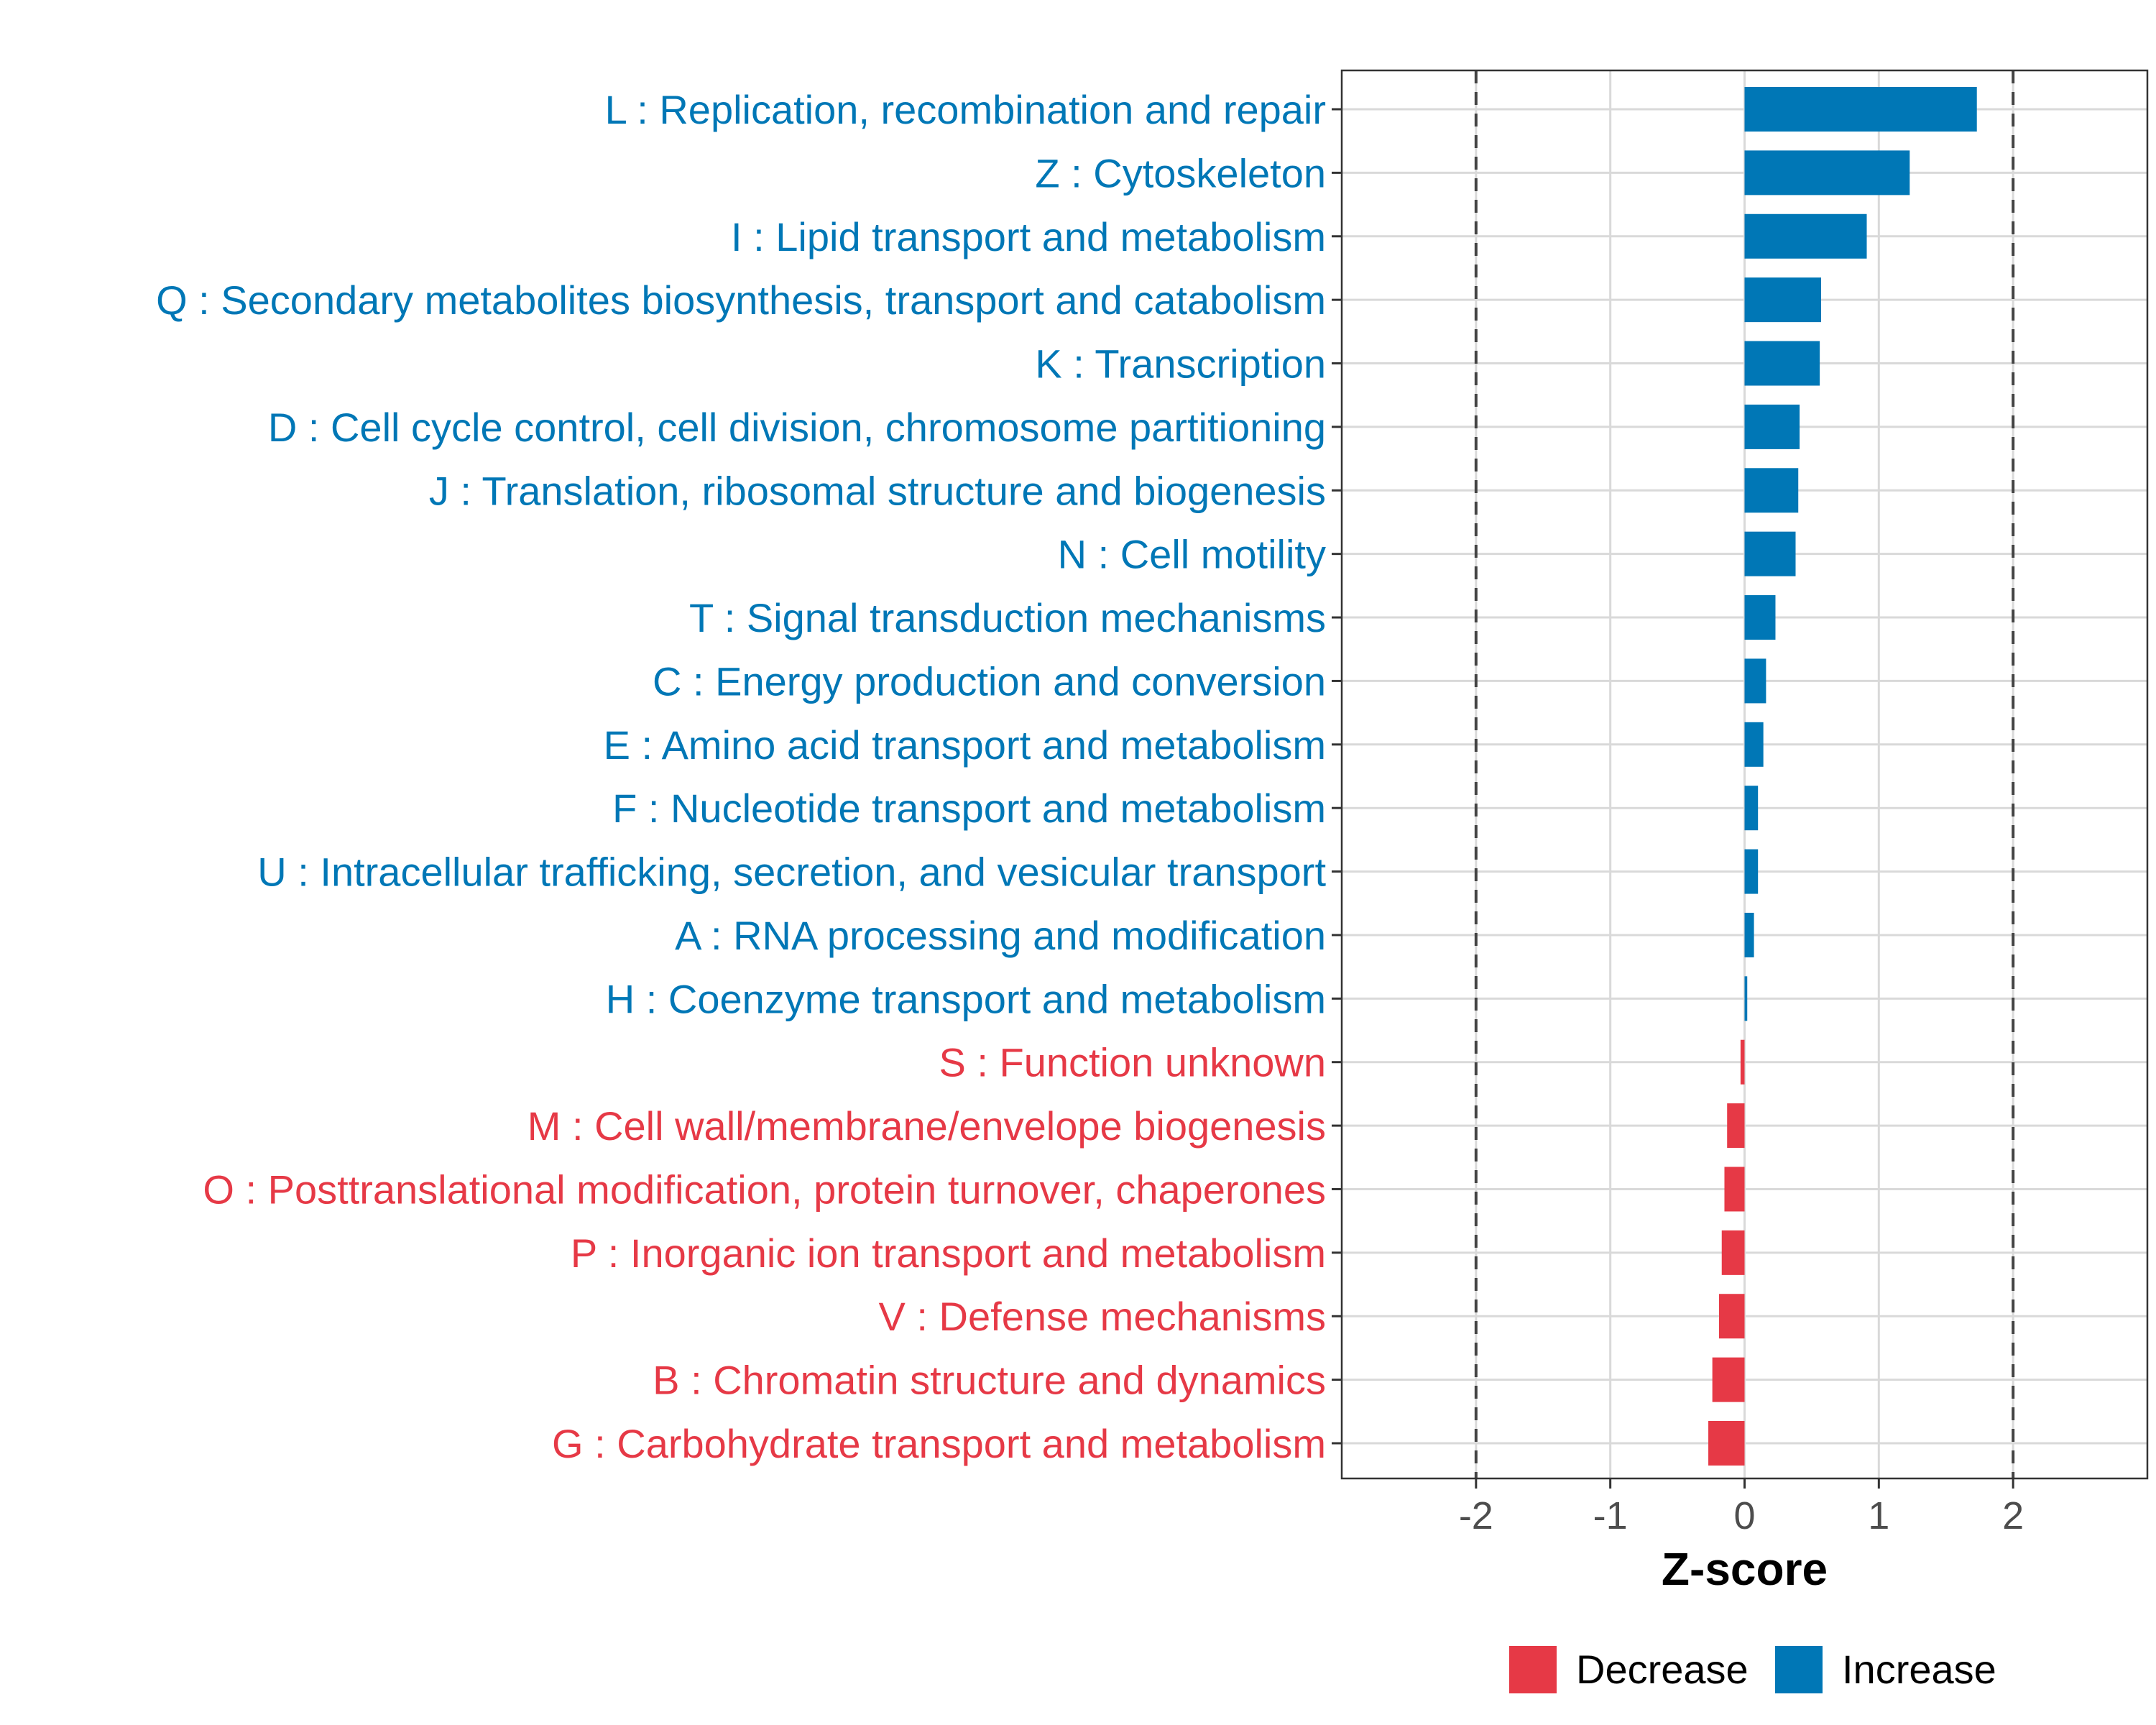 The width and height of the screenshot is (2156, 1725). I want to click on category-label: C : Energy production and conversion, so click(990, 681).